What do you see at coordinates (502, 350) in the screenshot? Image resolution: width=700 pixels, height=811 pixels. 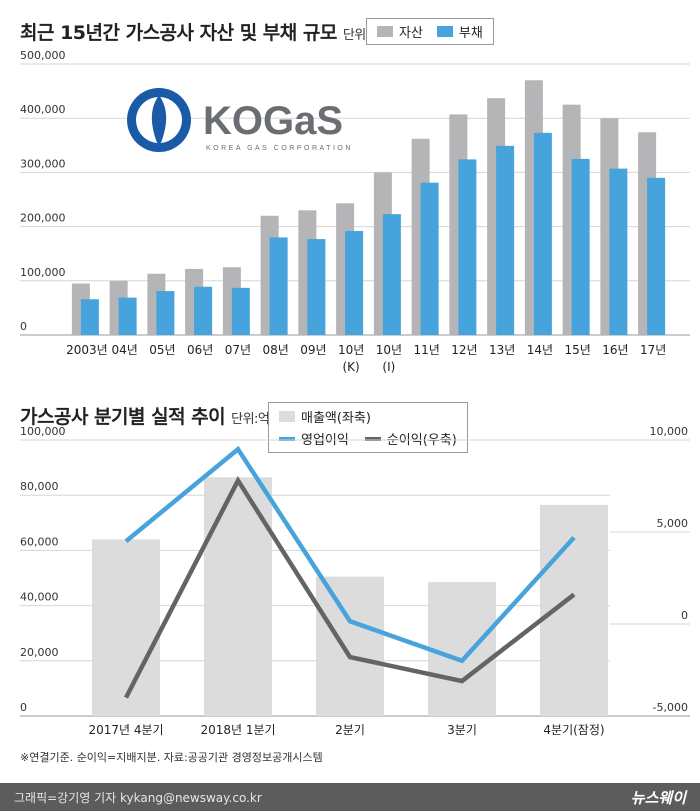 I see `x-tick-label: 13년` at bounding box center [502, 350].